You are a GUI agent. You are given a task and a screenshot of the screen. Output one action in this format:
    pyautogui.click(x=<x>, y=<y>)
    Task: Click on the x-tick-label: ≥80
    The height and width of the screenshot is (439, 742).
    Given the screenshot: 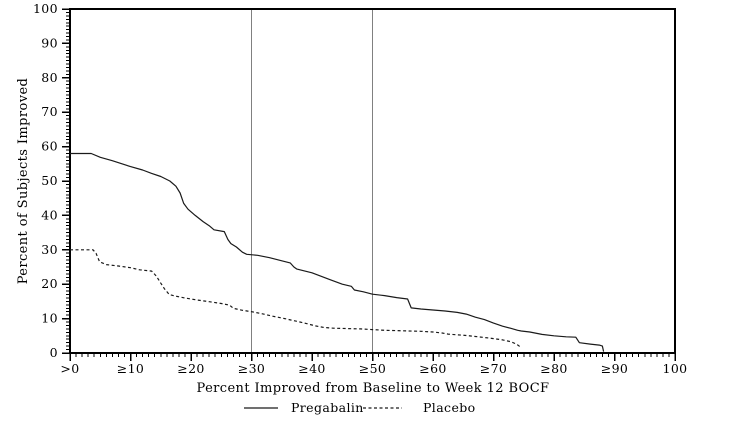 What is the action you would take?
    pyautogui.click(x=554, y=368)
    